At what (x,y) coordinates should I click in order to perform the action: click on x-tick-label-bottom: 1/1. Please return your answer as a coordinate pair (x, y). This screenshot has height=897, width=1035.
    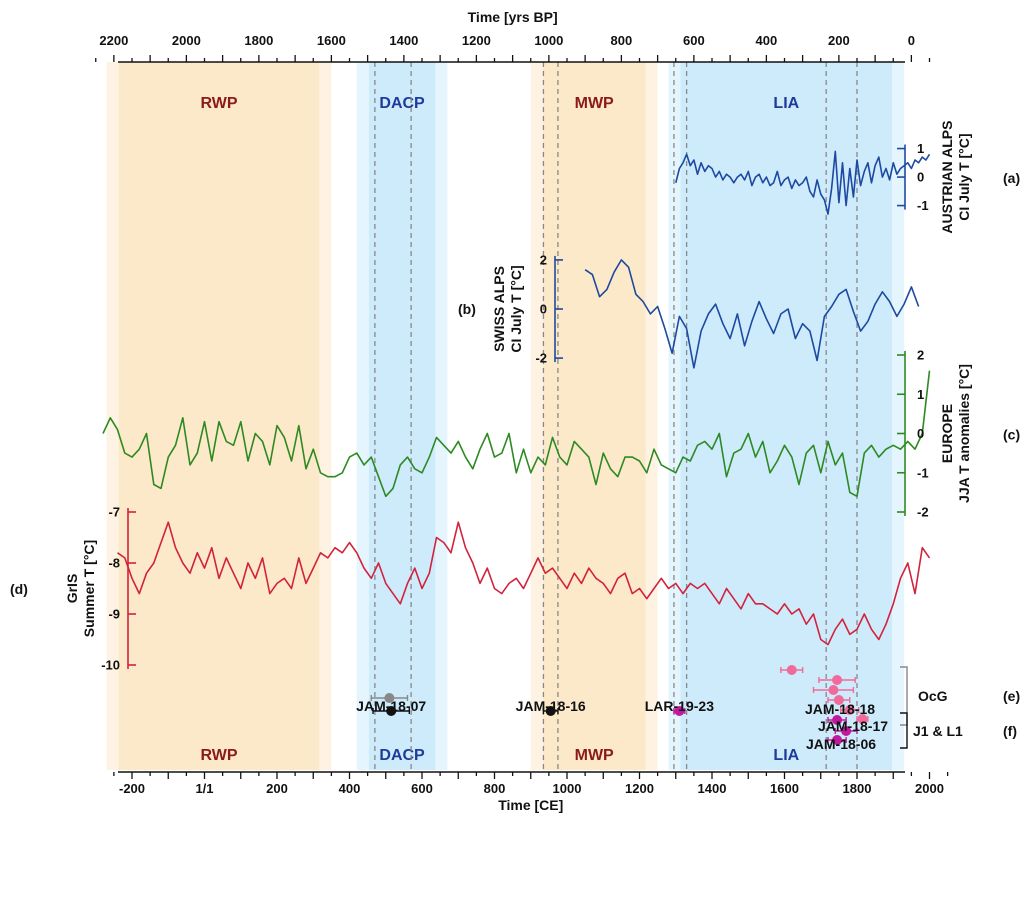
    Looking at the image, I should click on (204, 788).